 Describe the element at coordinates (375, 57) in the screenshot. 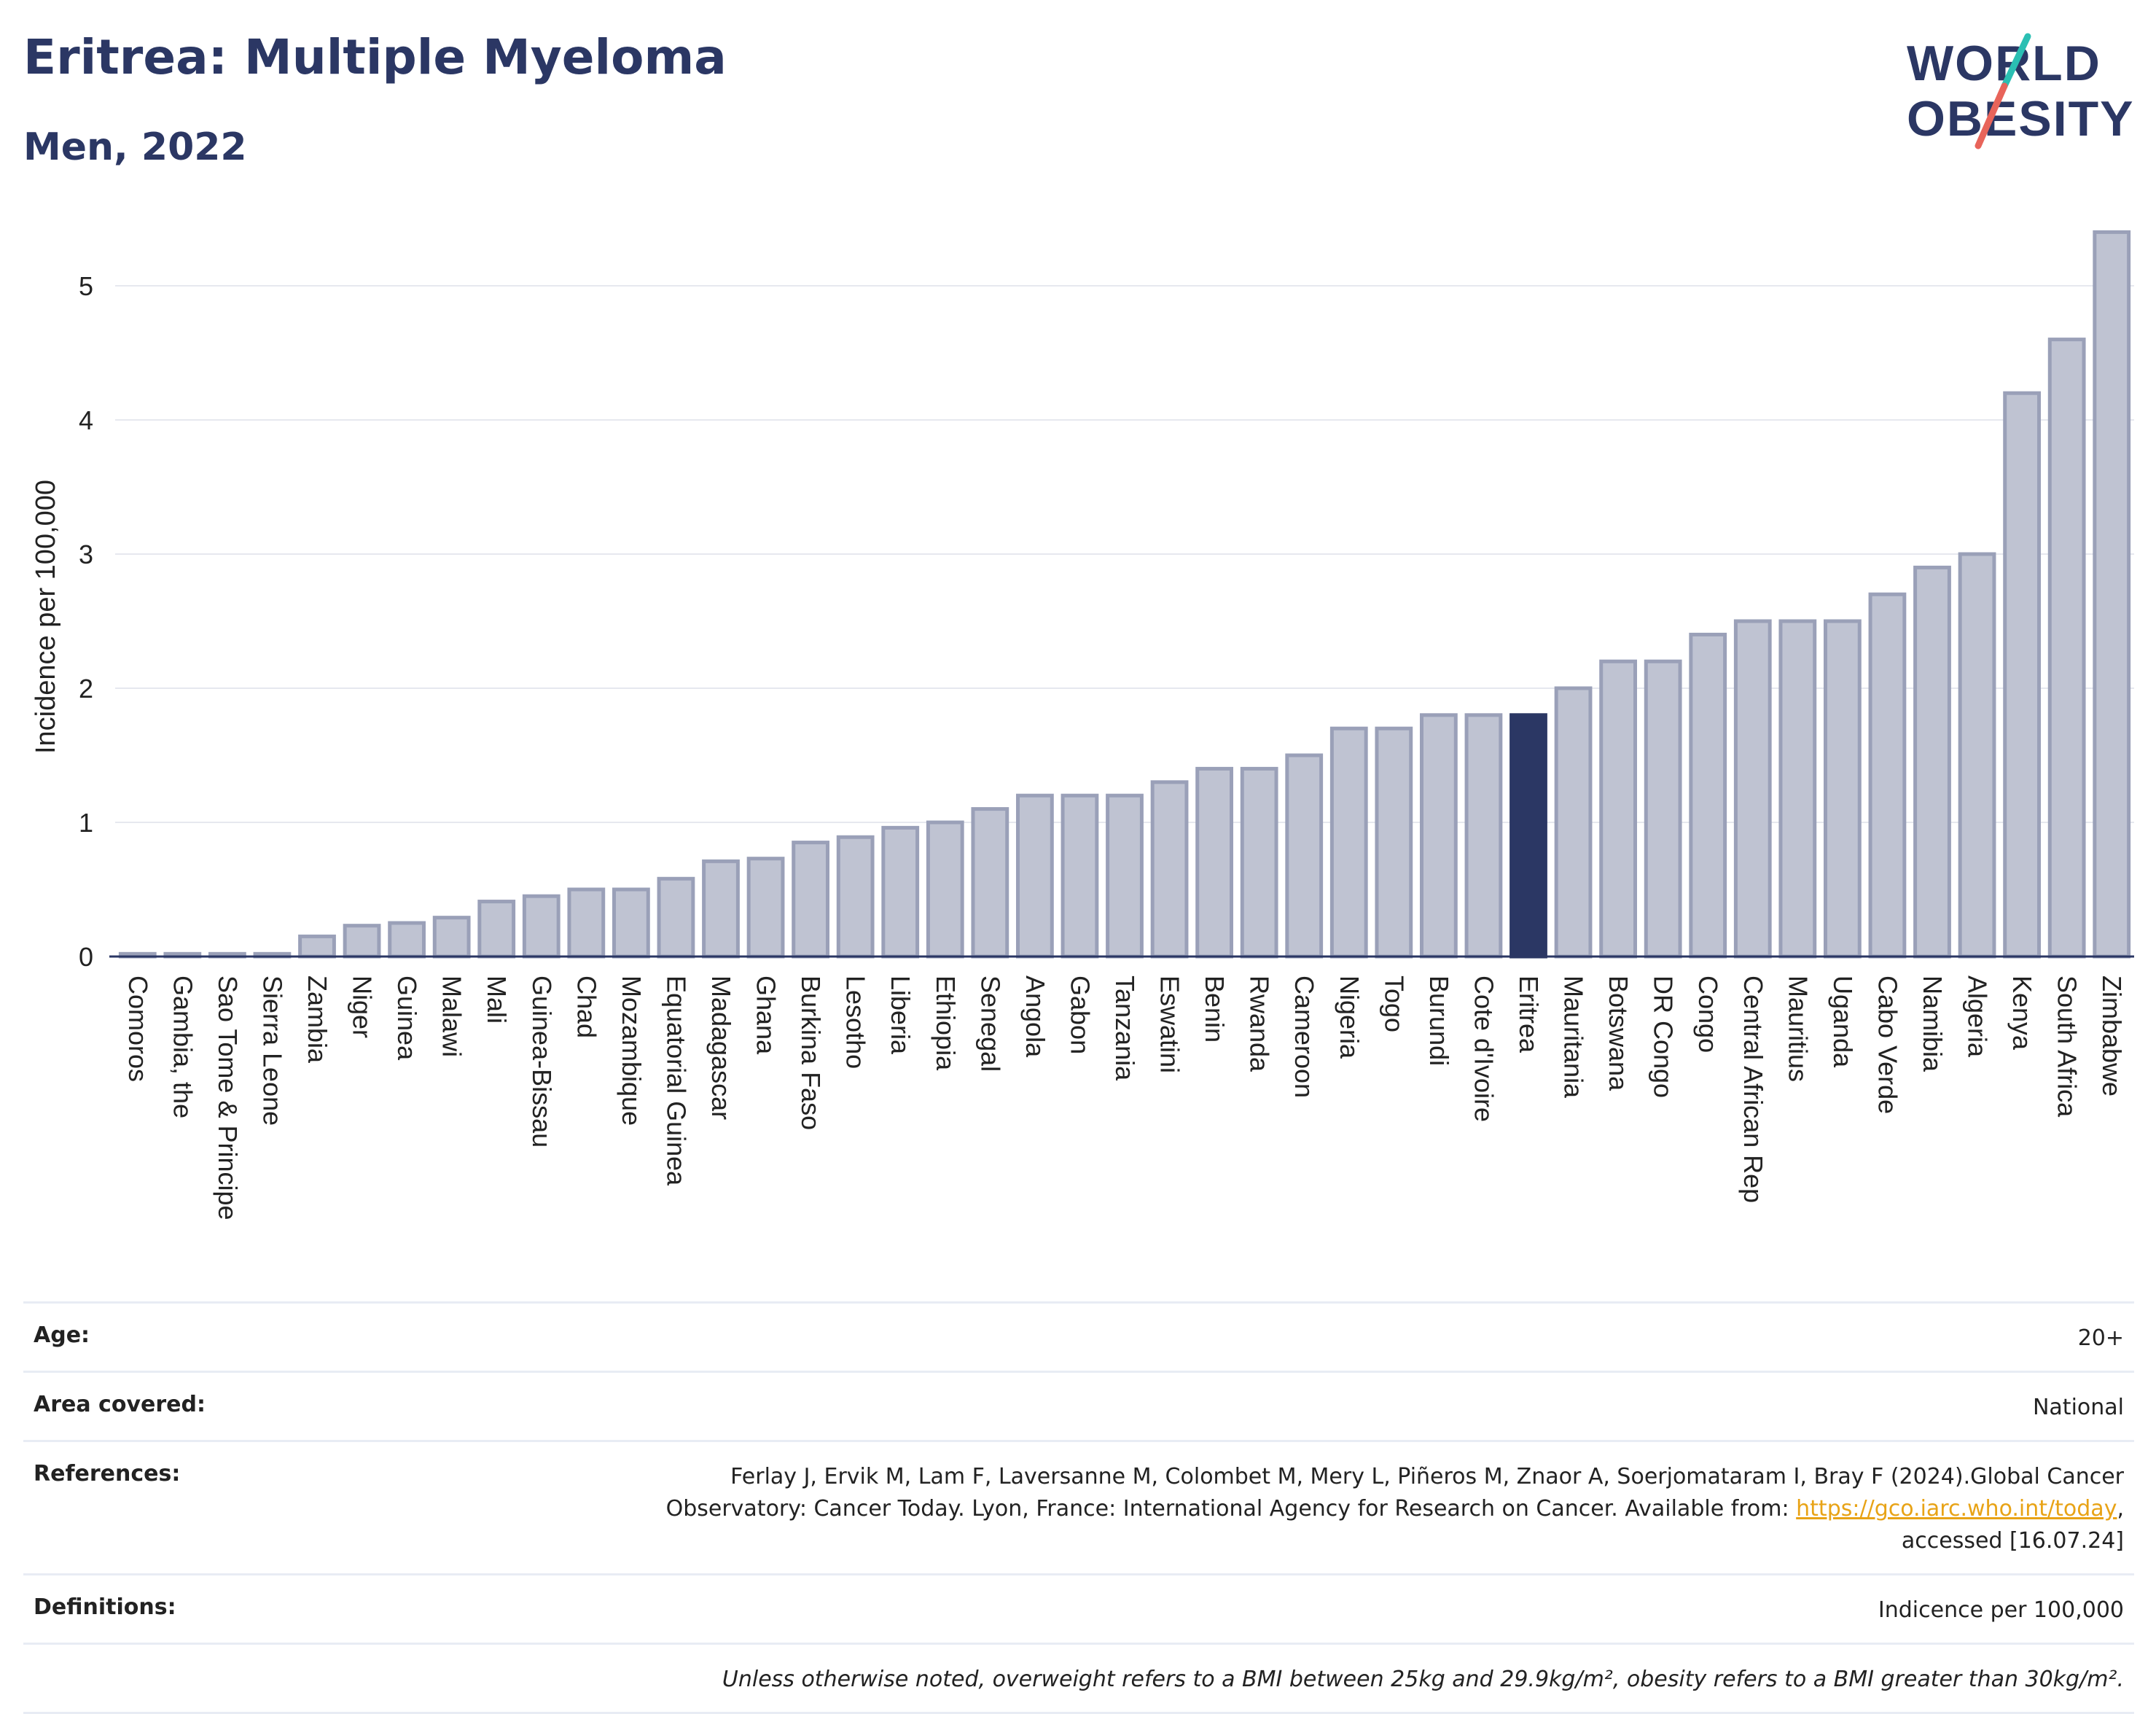

I see `chart-title: Eritrea: Multiple Myeloma` at that location.